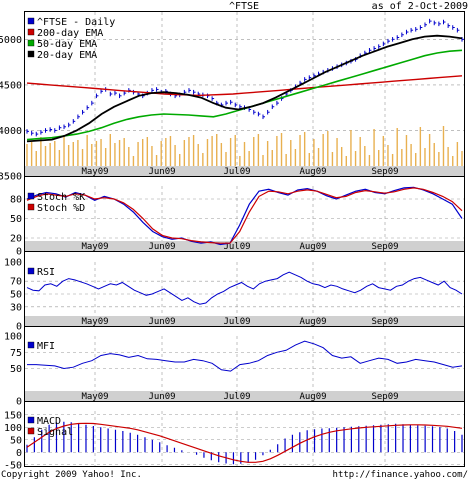  I want to click on price-y-tick: 3500, so click(11, 177).